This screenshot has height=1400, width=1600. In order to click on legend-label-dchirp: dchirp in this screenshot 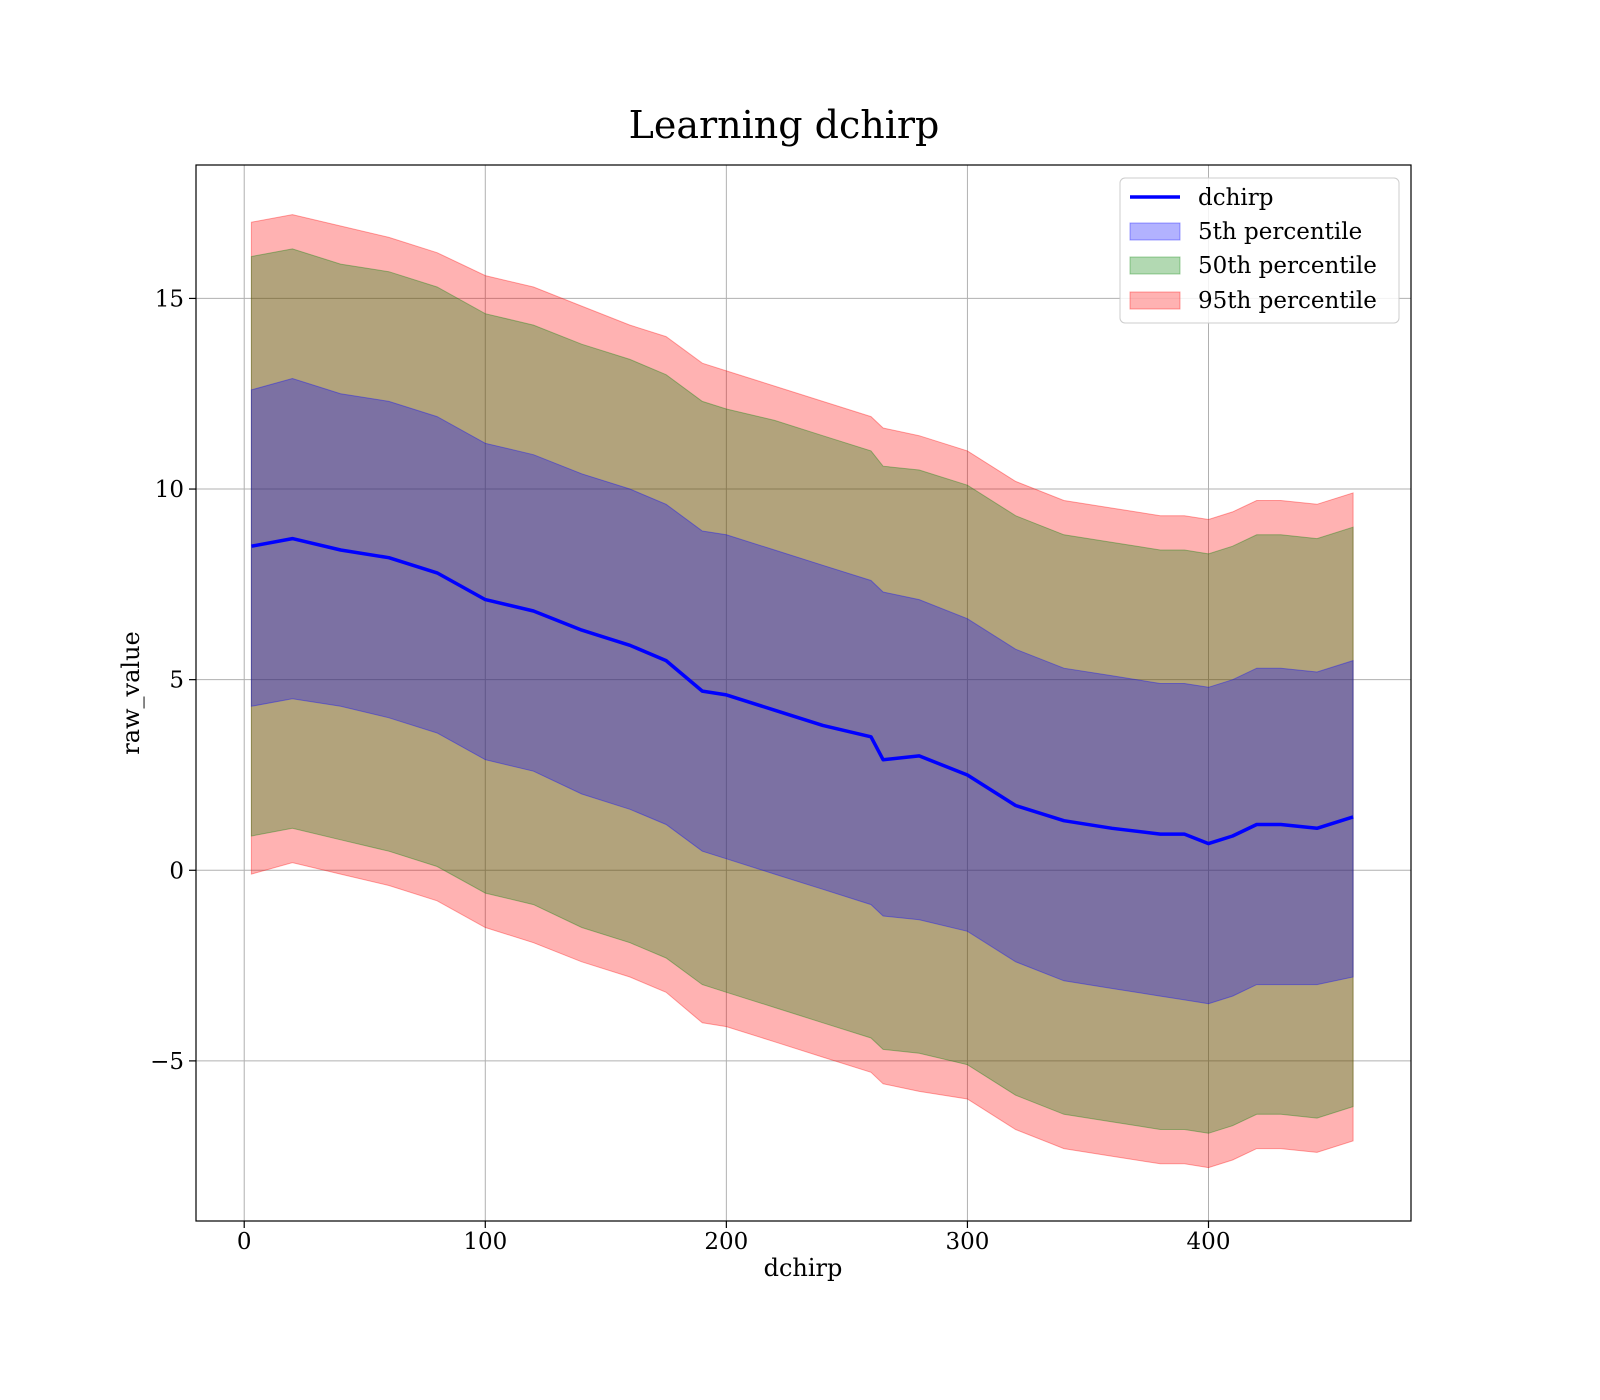, I will do `click(1236, 198)`.